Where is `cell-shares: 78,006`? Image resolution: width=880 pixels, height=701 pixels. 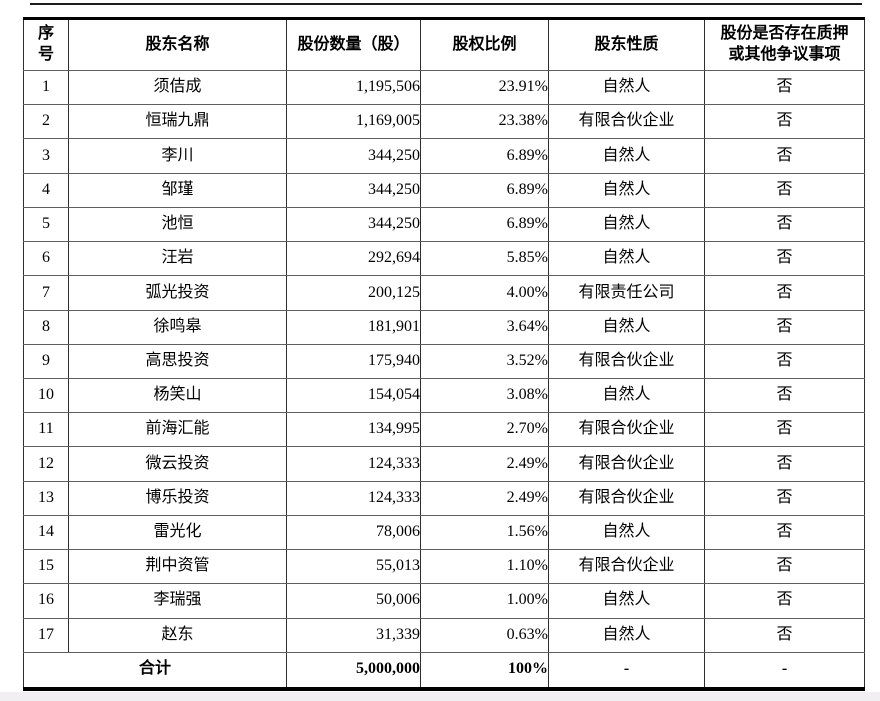
cell-shares: 78,006 is located at coordinates (353, 532).